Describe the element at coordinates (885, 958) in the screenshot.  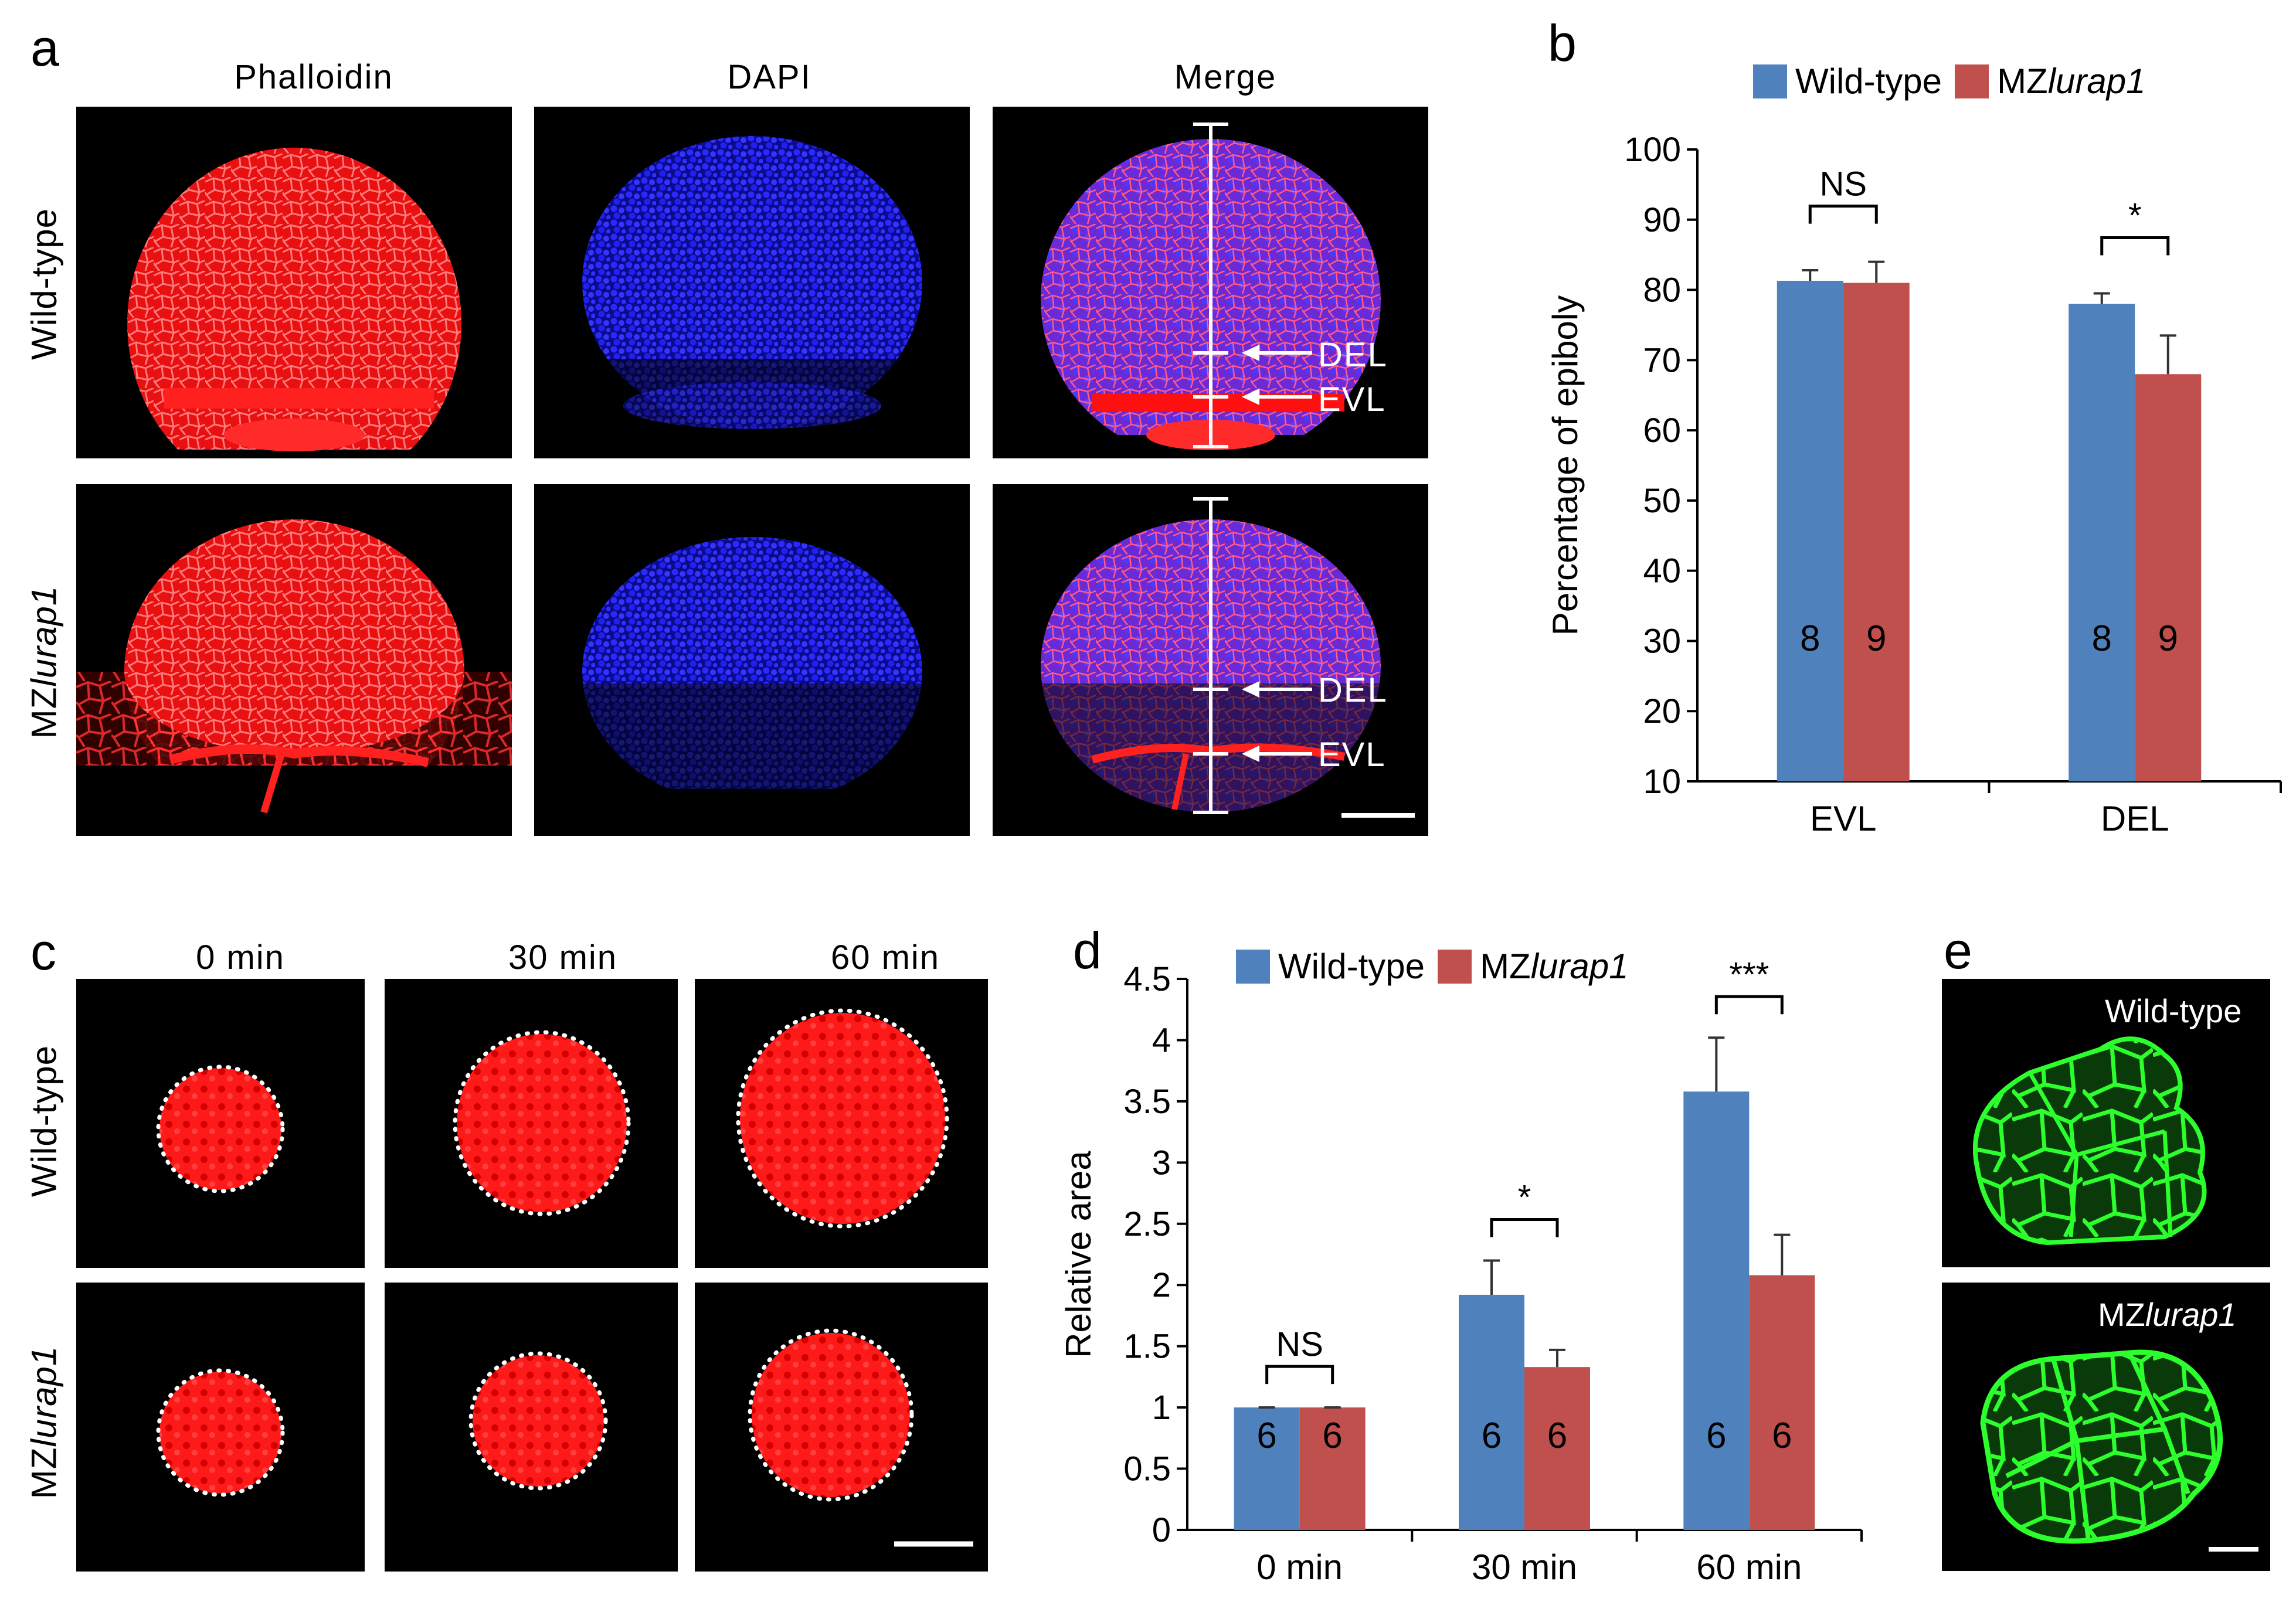
I see `panel-c-header-60min: 60 min` at that location.